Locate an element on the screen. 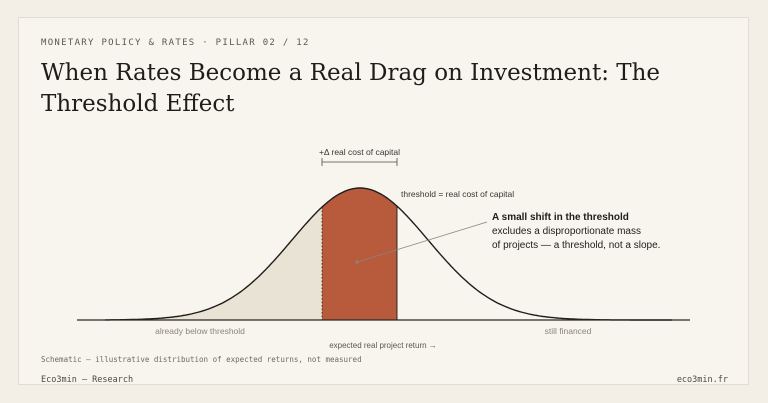  below-threshold-area is located at coordinates (213, 263).